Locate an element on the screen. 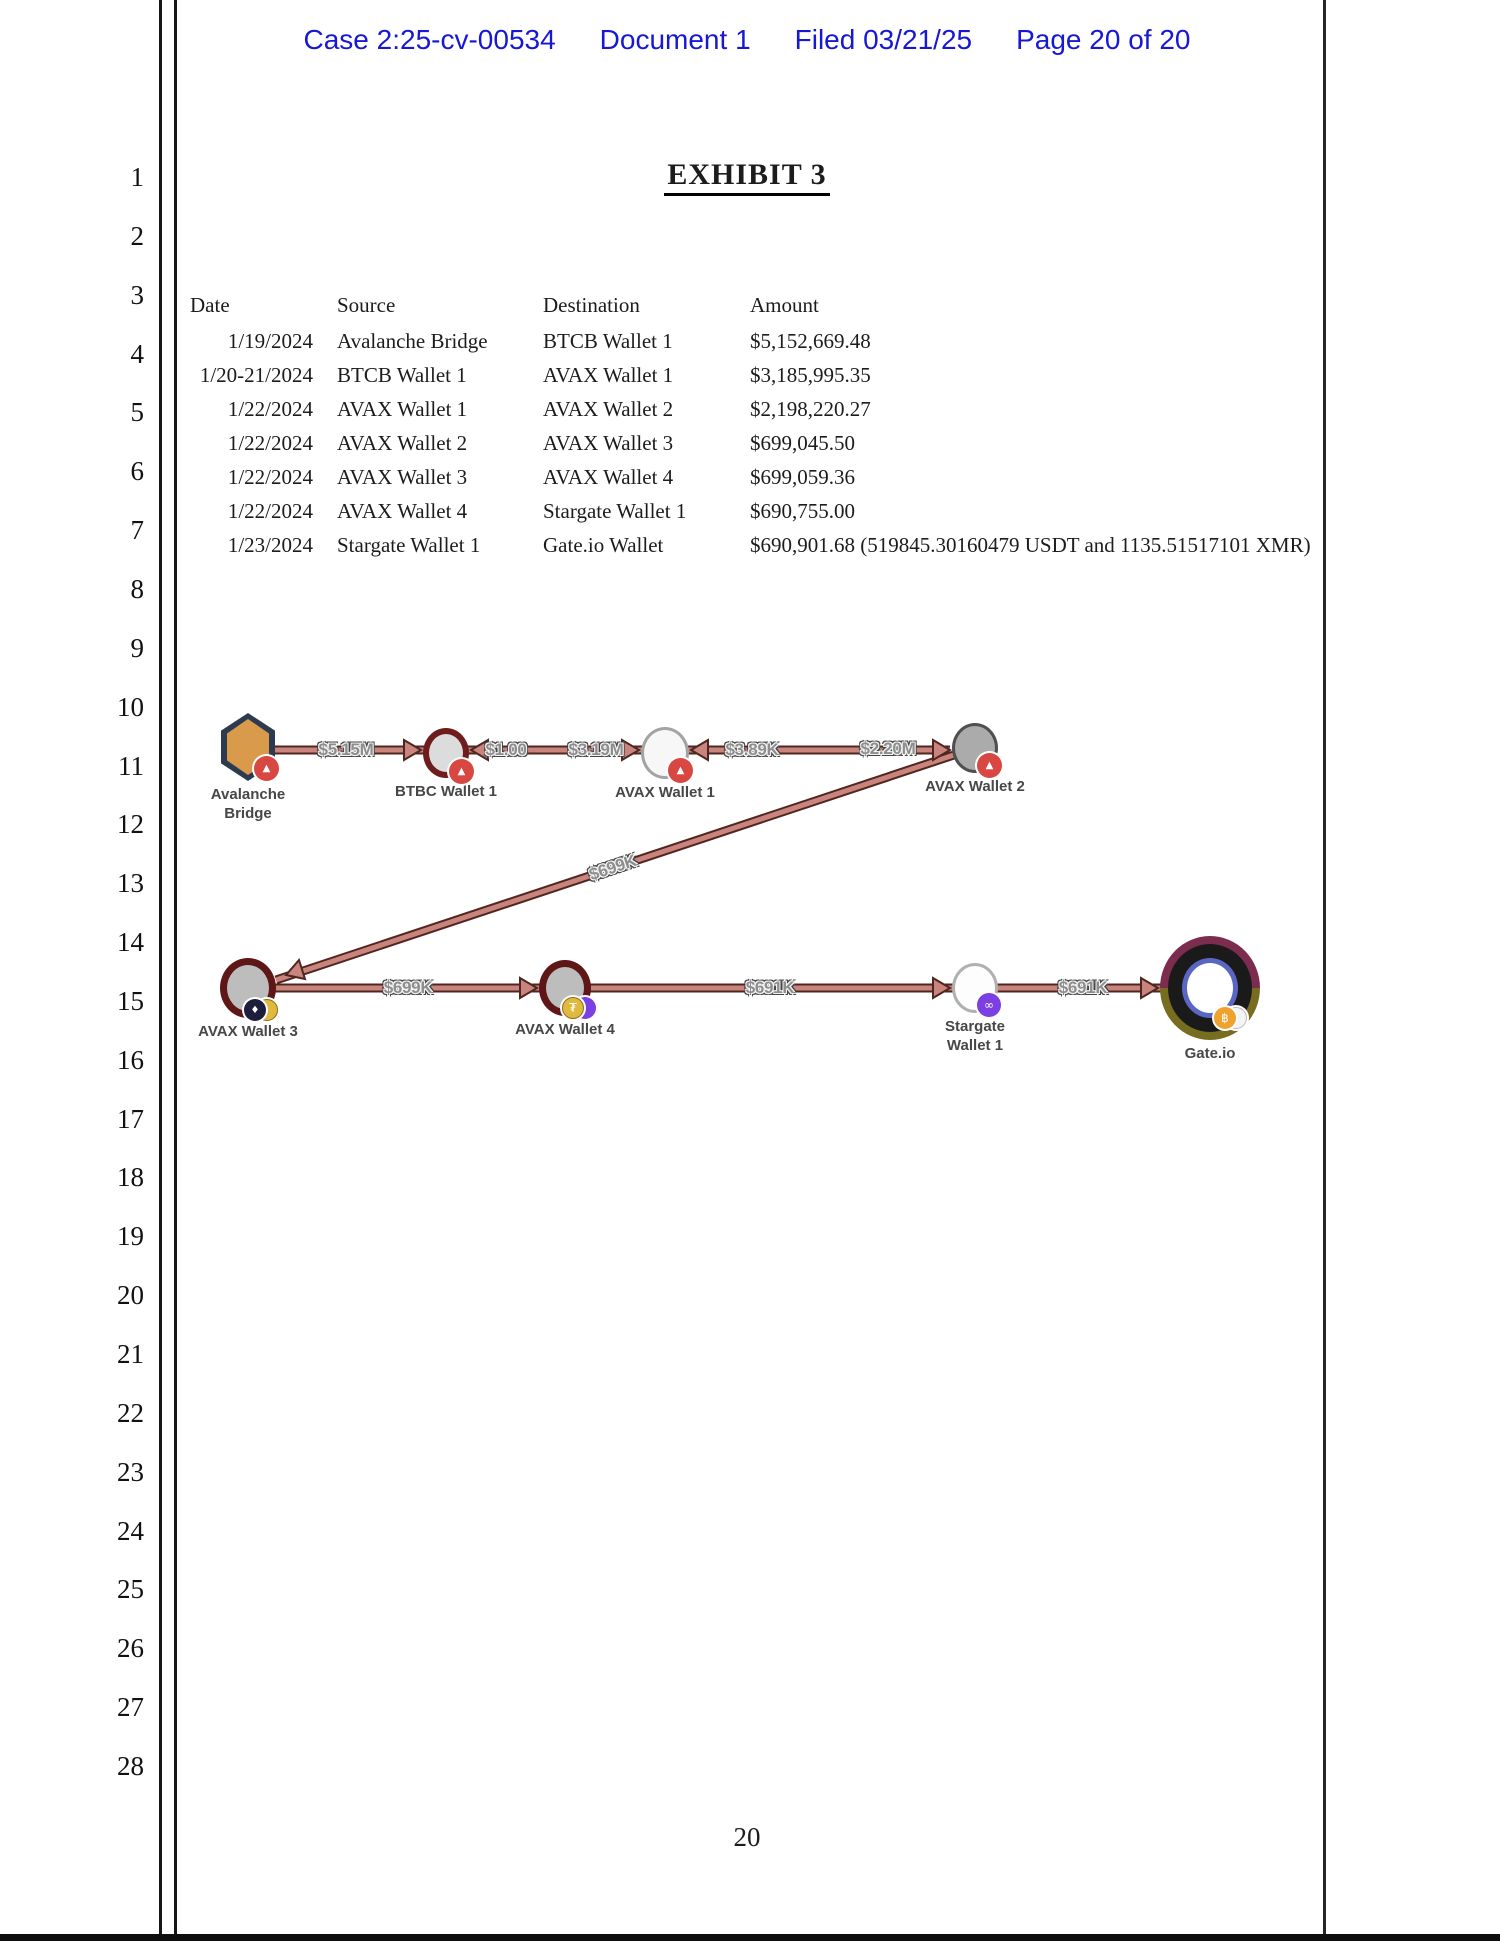 This screenshot has width=1500, height=1941. col-header-destination: Destination is located at coordinates (591, 305).